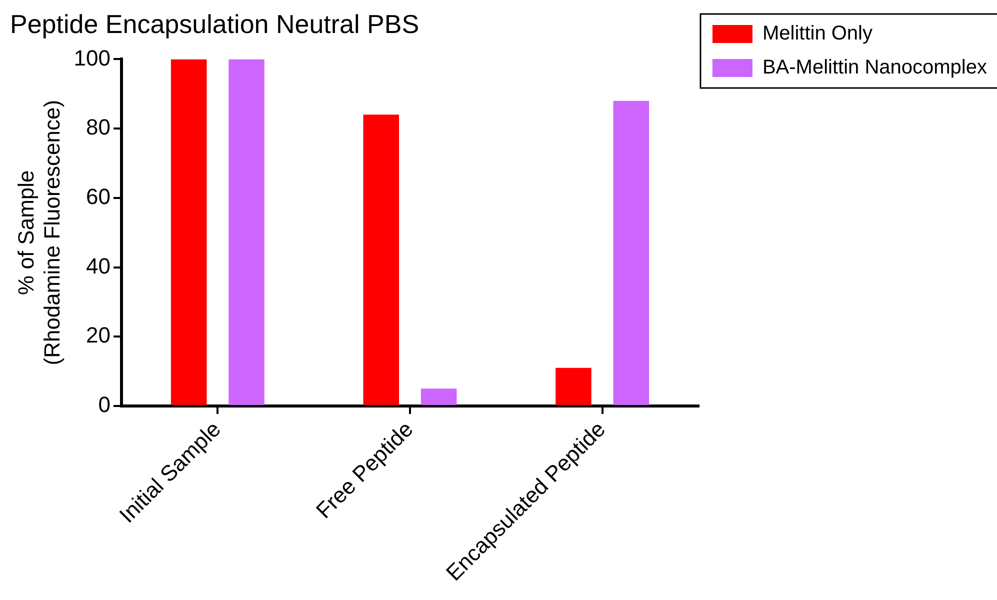 The image size is (997, 600). I want to click on y-tick-label: 40, so click(98, 265).